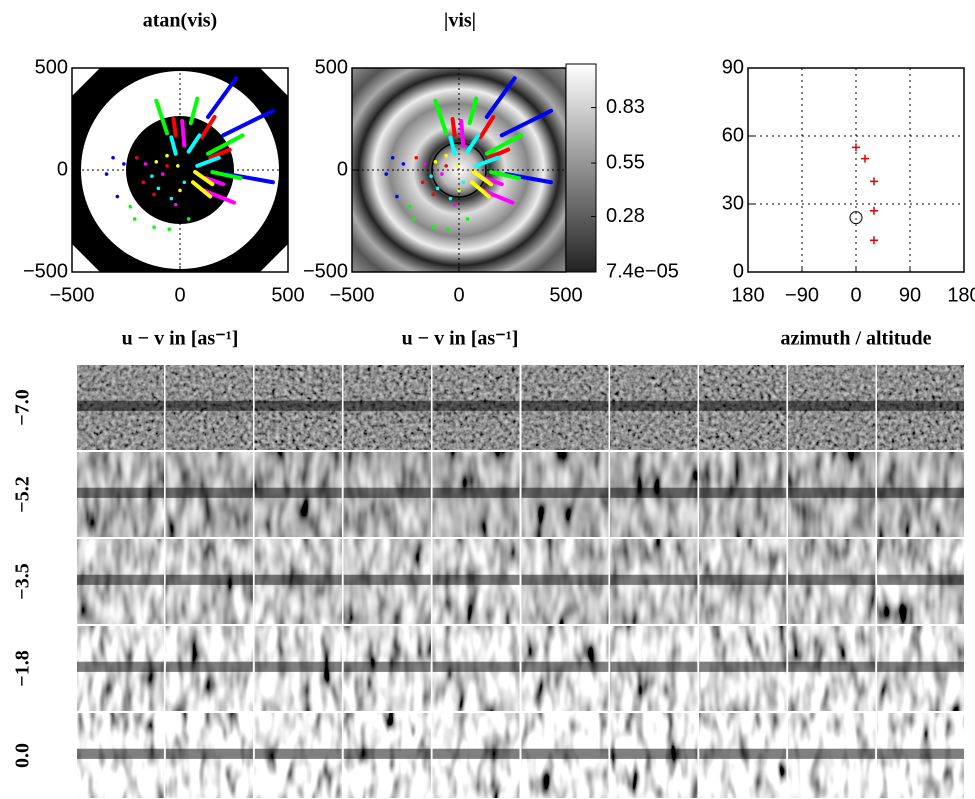 The image size is (975, 799). Describe the element at coordinates (51, 67) in the screenshot. I see `y-tick-label: 500` at that location.